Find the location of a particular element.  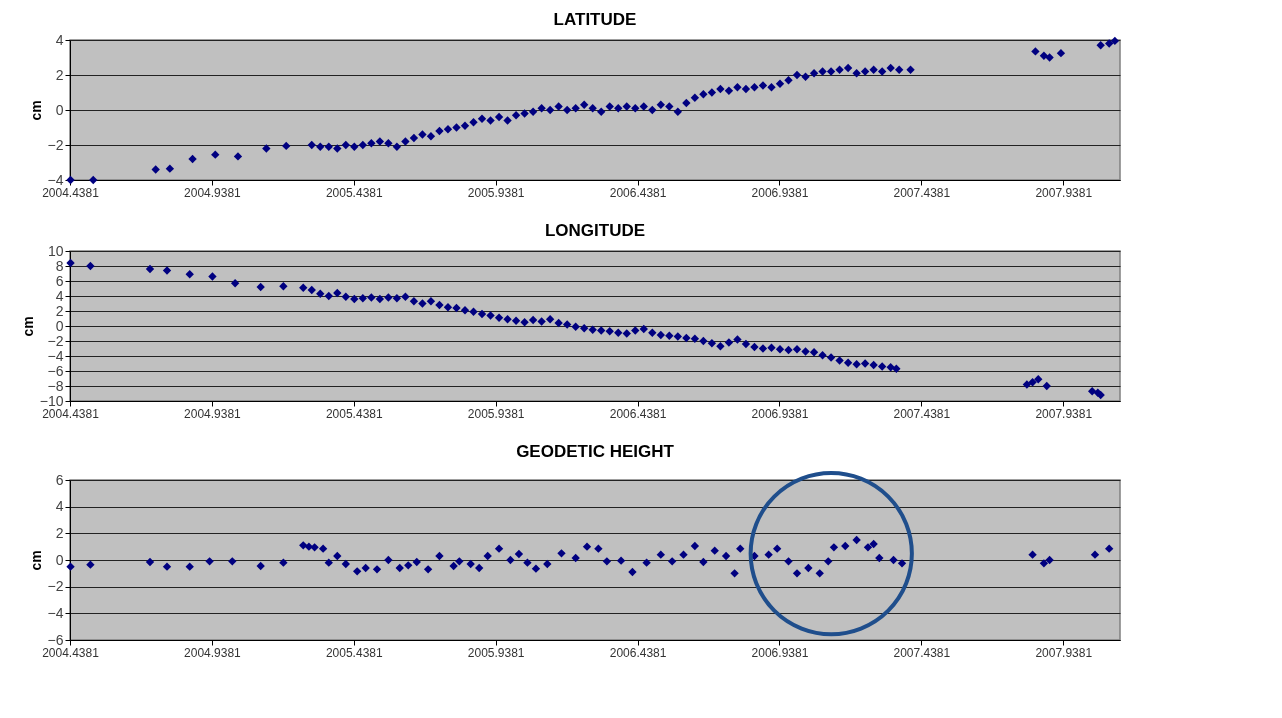

chart-title: GEODETIC HEIGHT is located at coordinates (595, 451).